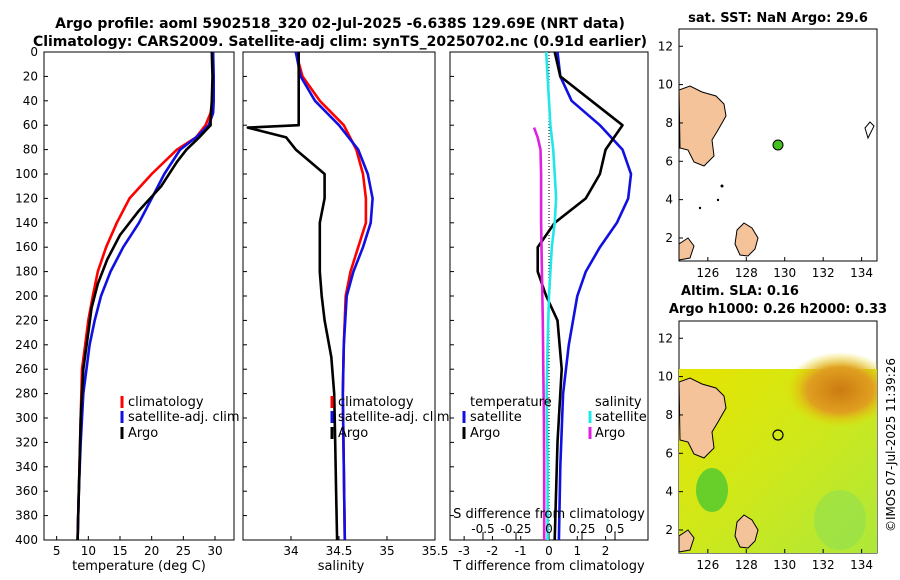  Describe the element at coordinates (687, 249) in the screenshot. I see `land-sw-island` at that location.